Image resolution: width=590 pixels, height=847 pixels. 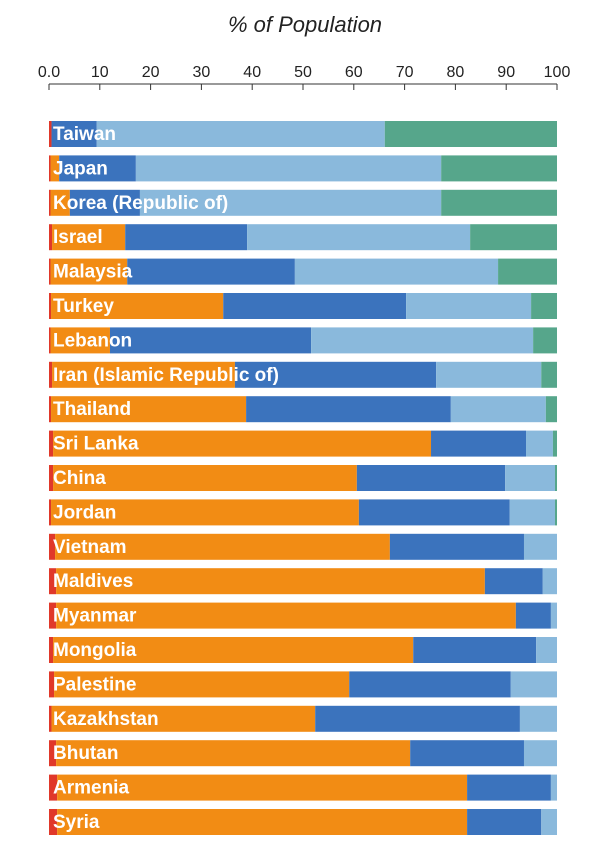 I want to click on x-tick-label: 40, so click(x=252, y=72).